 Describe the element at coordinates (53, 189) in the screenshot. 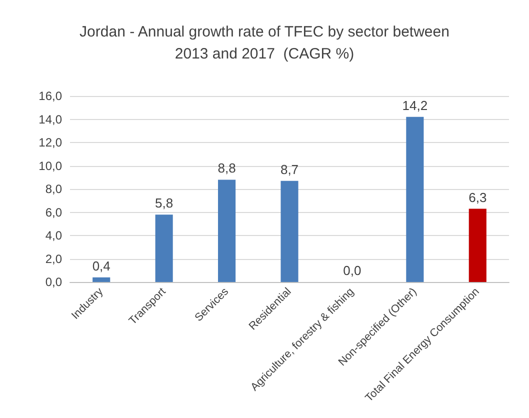

I see `y-tick-label: 8,0` at that location.